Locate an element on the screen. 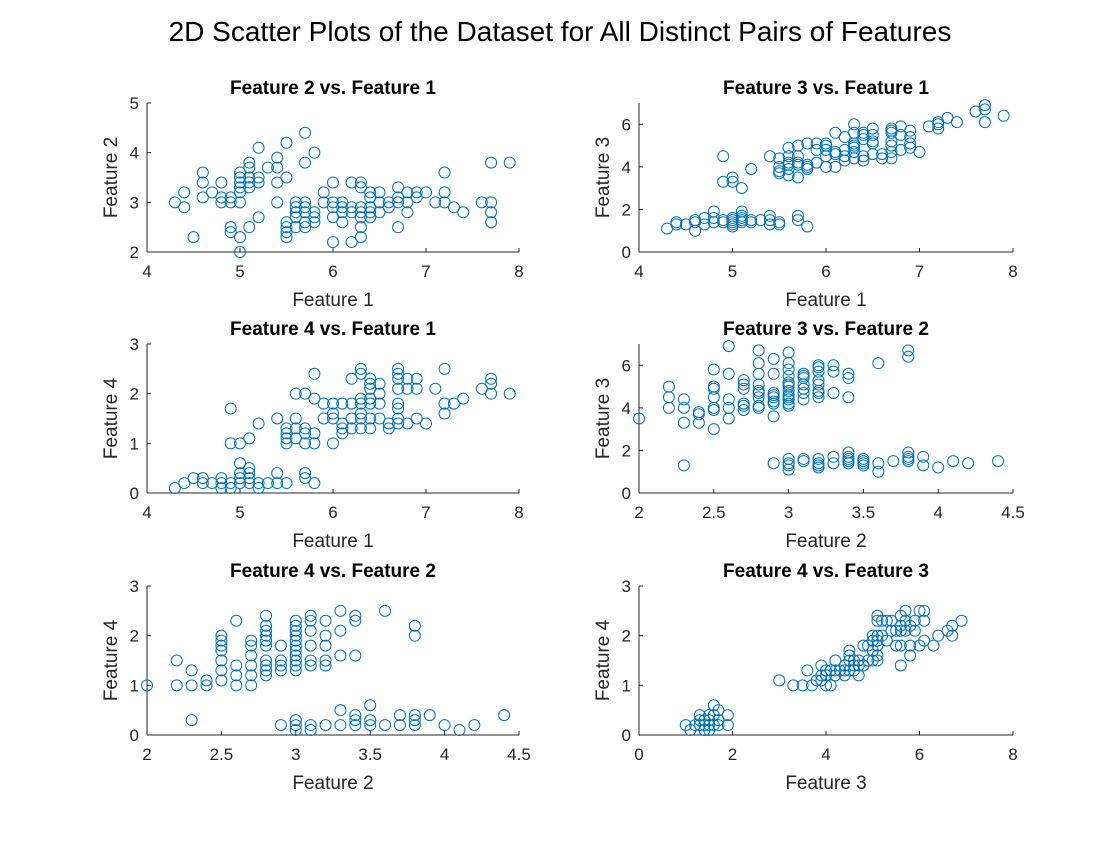  y-axis-label: Feature 4 is located at coordinates (603, 660).